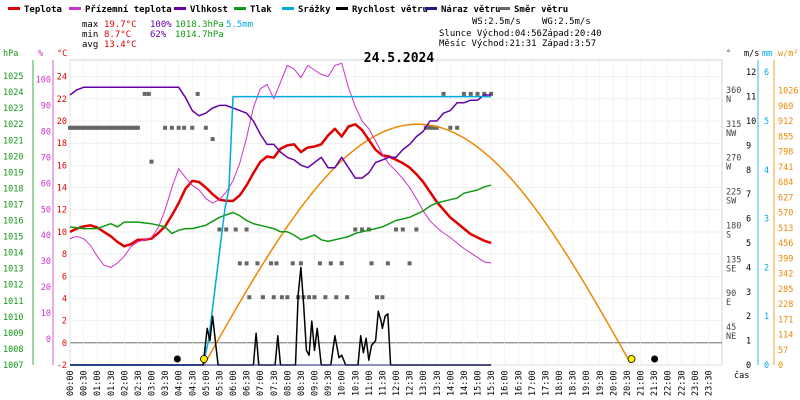  I want to click on x-tick: 22:00, so click(669, 383).